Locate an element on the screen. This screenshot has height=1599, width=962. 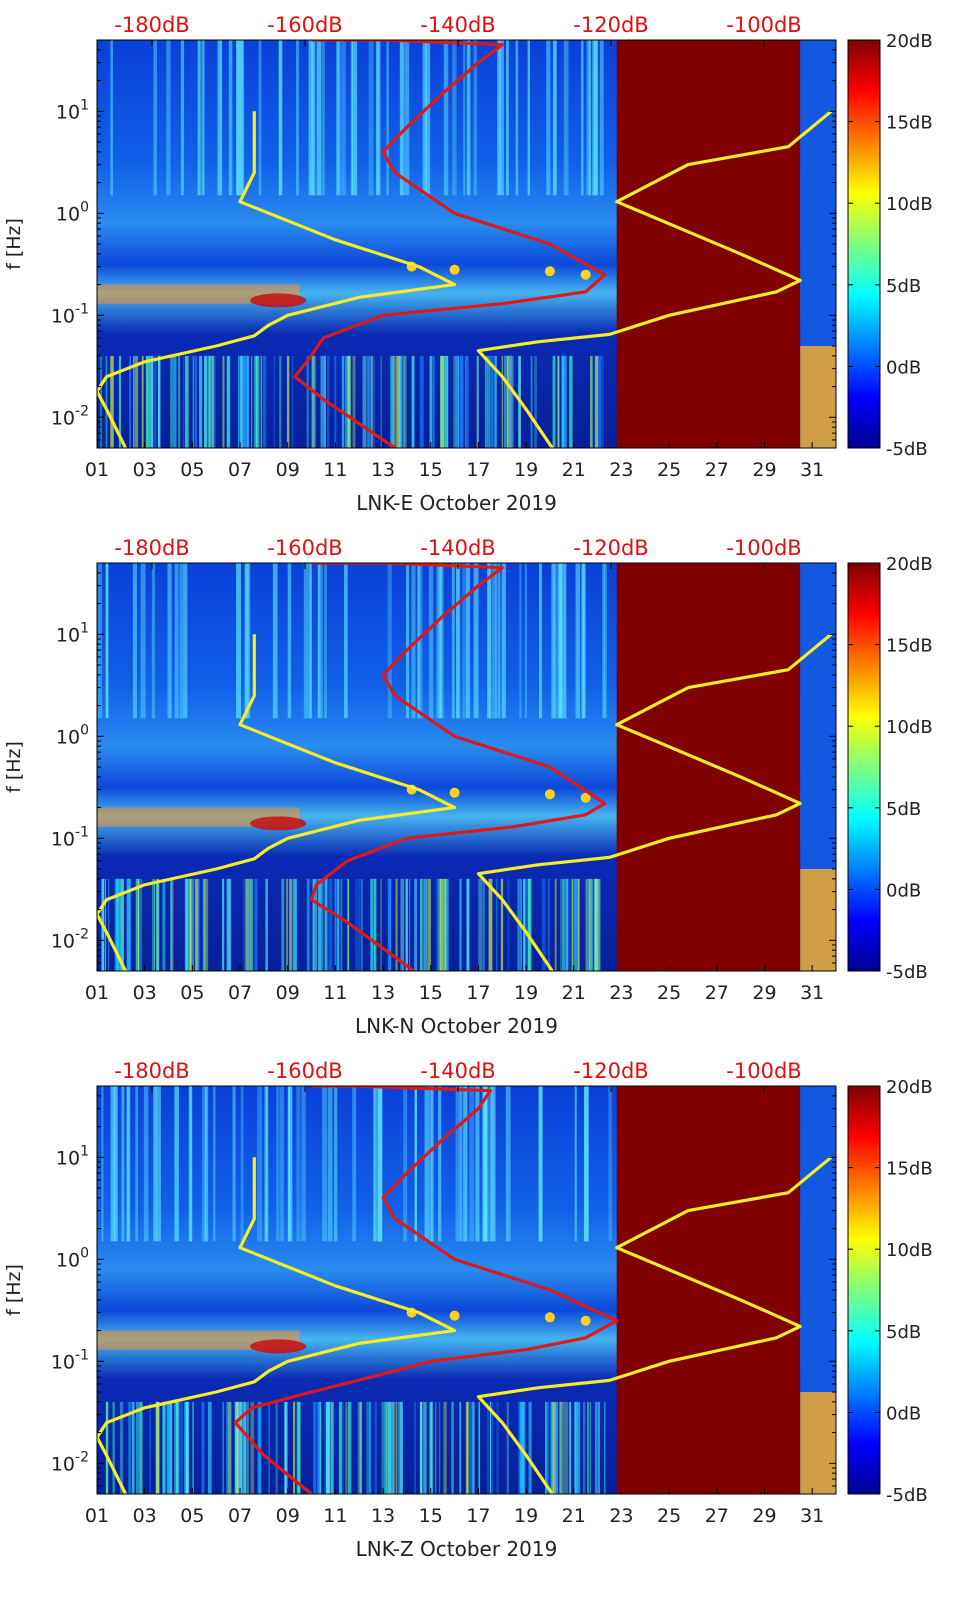
x-tick-label: 25 is located at coordinates (669, 993).